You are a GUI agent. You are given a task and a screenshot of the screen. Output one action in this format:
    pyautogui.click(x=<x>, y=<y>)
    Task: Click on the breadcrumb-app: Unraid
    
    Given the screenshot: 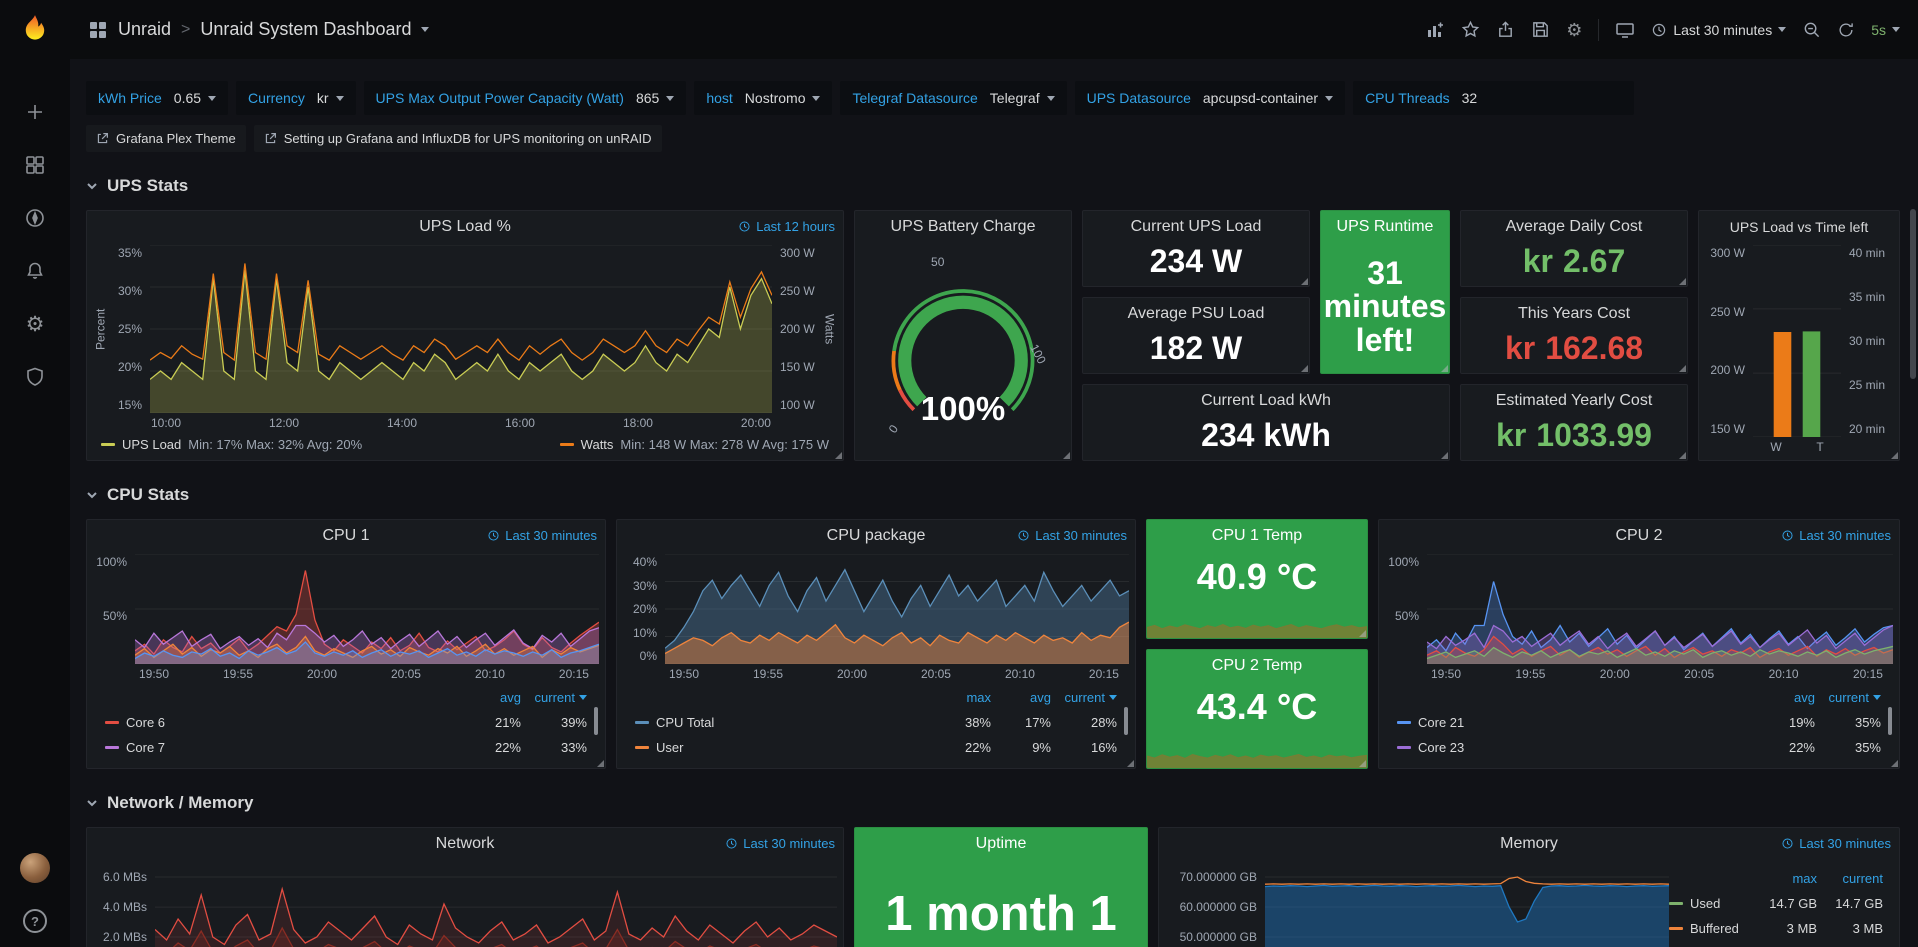 What is the action you would take?
    pyautogui.click(x=145, y=29)
    